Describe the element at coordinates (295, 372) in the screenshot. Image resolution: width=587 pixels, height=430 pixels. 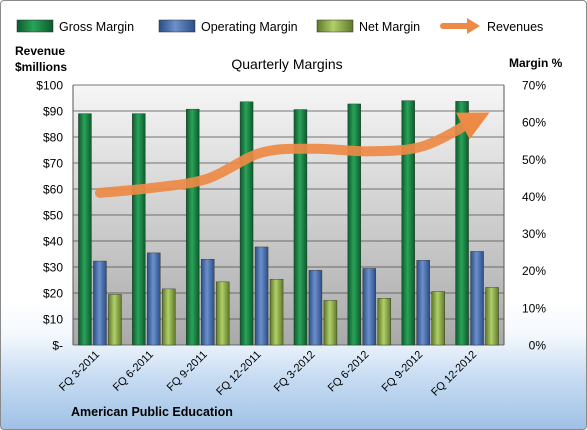
I see `x-tick-label: FQ 3-2012` at that location.